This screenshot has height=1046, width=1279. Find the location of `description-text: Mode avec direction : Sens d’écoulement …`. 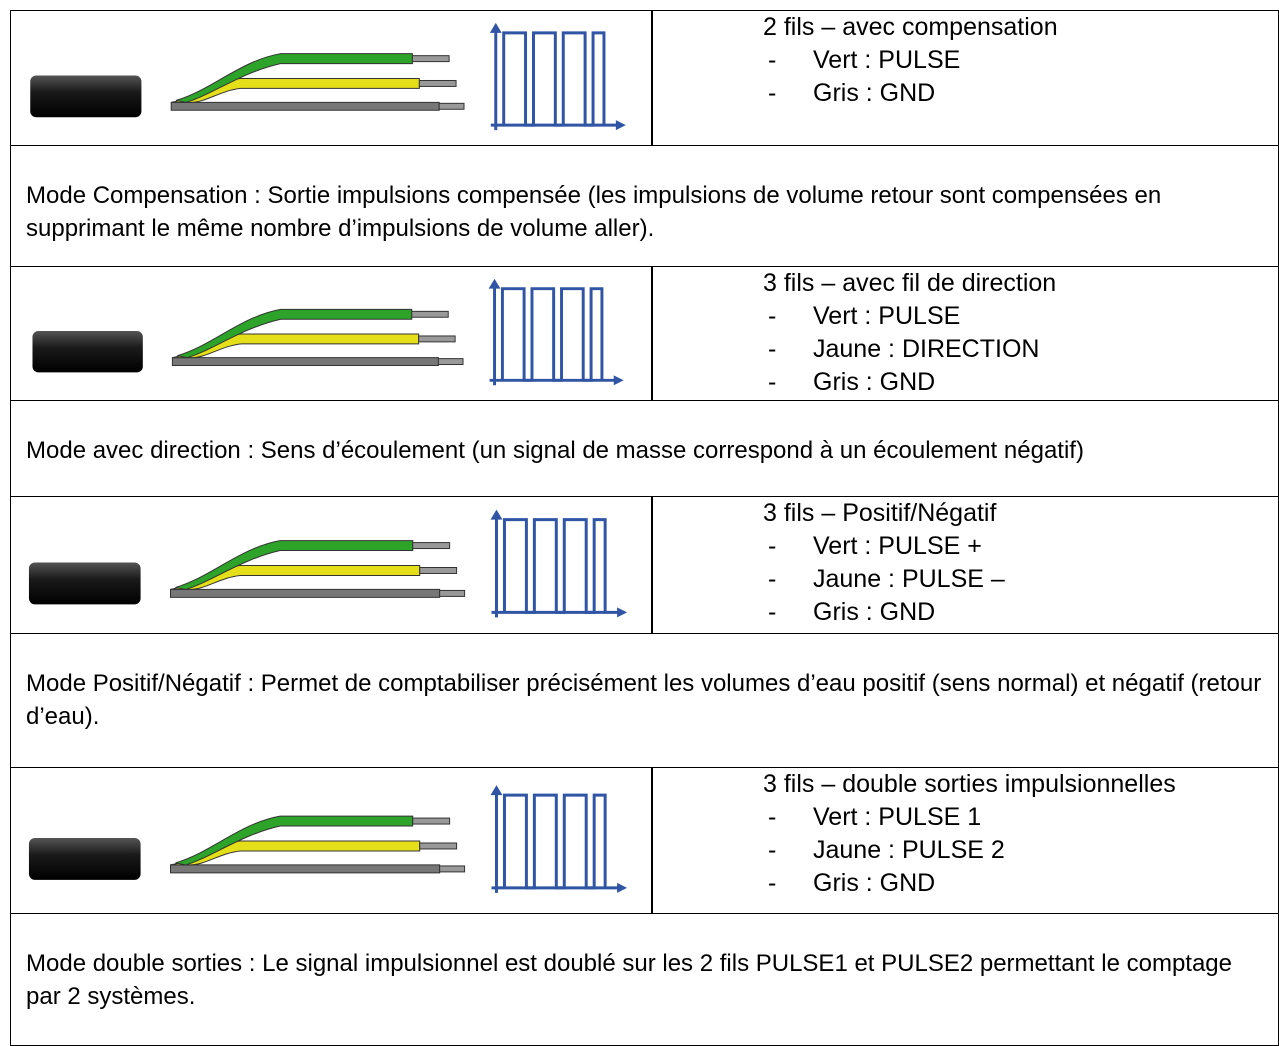

description-text: Mode avec direction : Sens d’écoulement … is located at coordinates (555, 450).